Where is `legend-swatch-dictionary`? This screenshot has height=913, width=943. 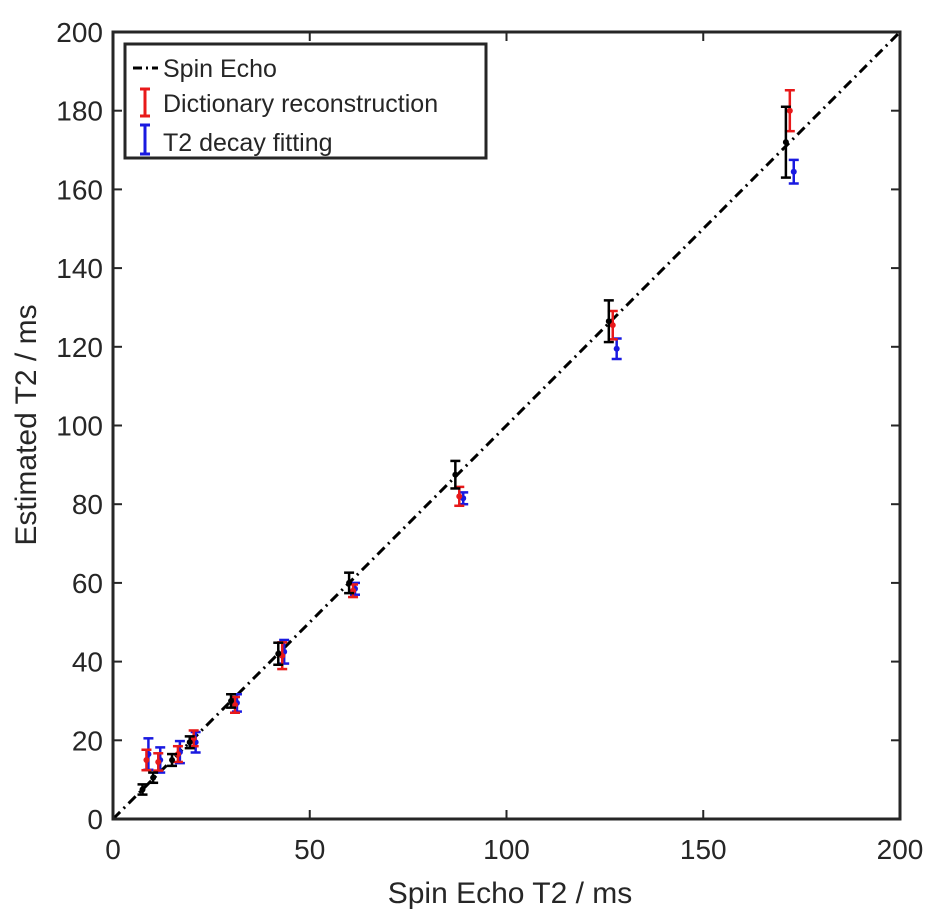 legend-swatch-dictionary is located at coordinates (145, 102).